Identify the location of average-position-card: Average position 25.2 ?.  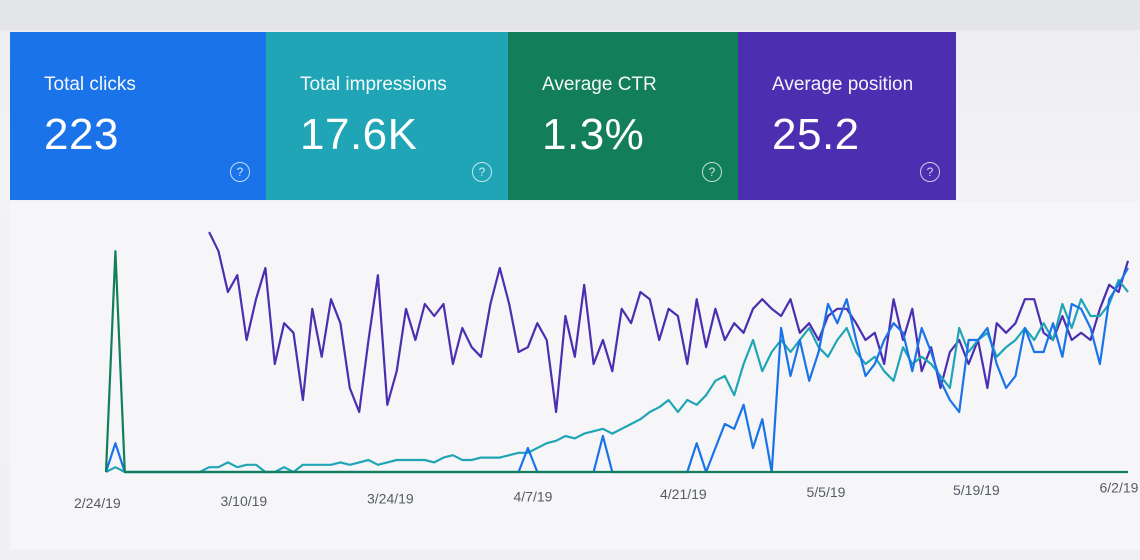
(847, 116).